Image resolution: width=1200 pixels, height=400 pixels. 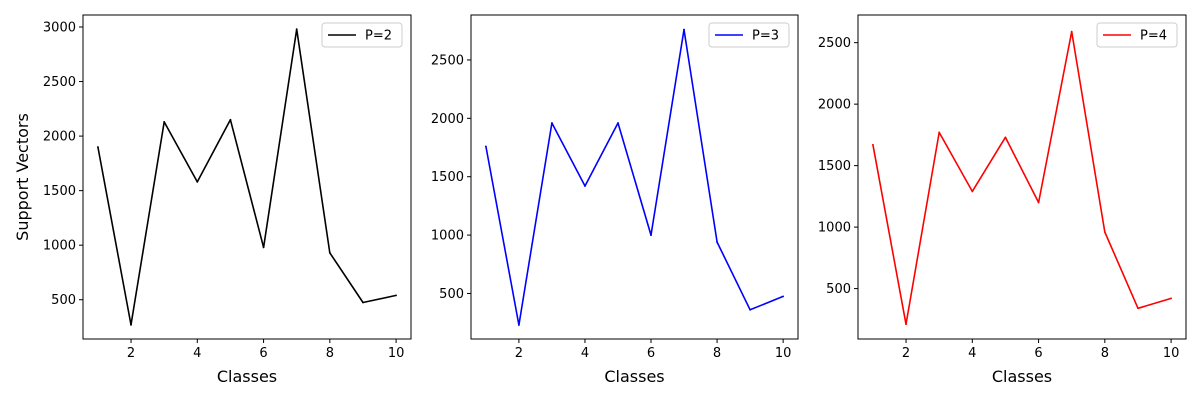 What do you see at coordinates (765, 36) in the screenshot?
I see `legend-label: P=3` at bounding box center [765, 36].